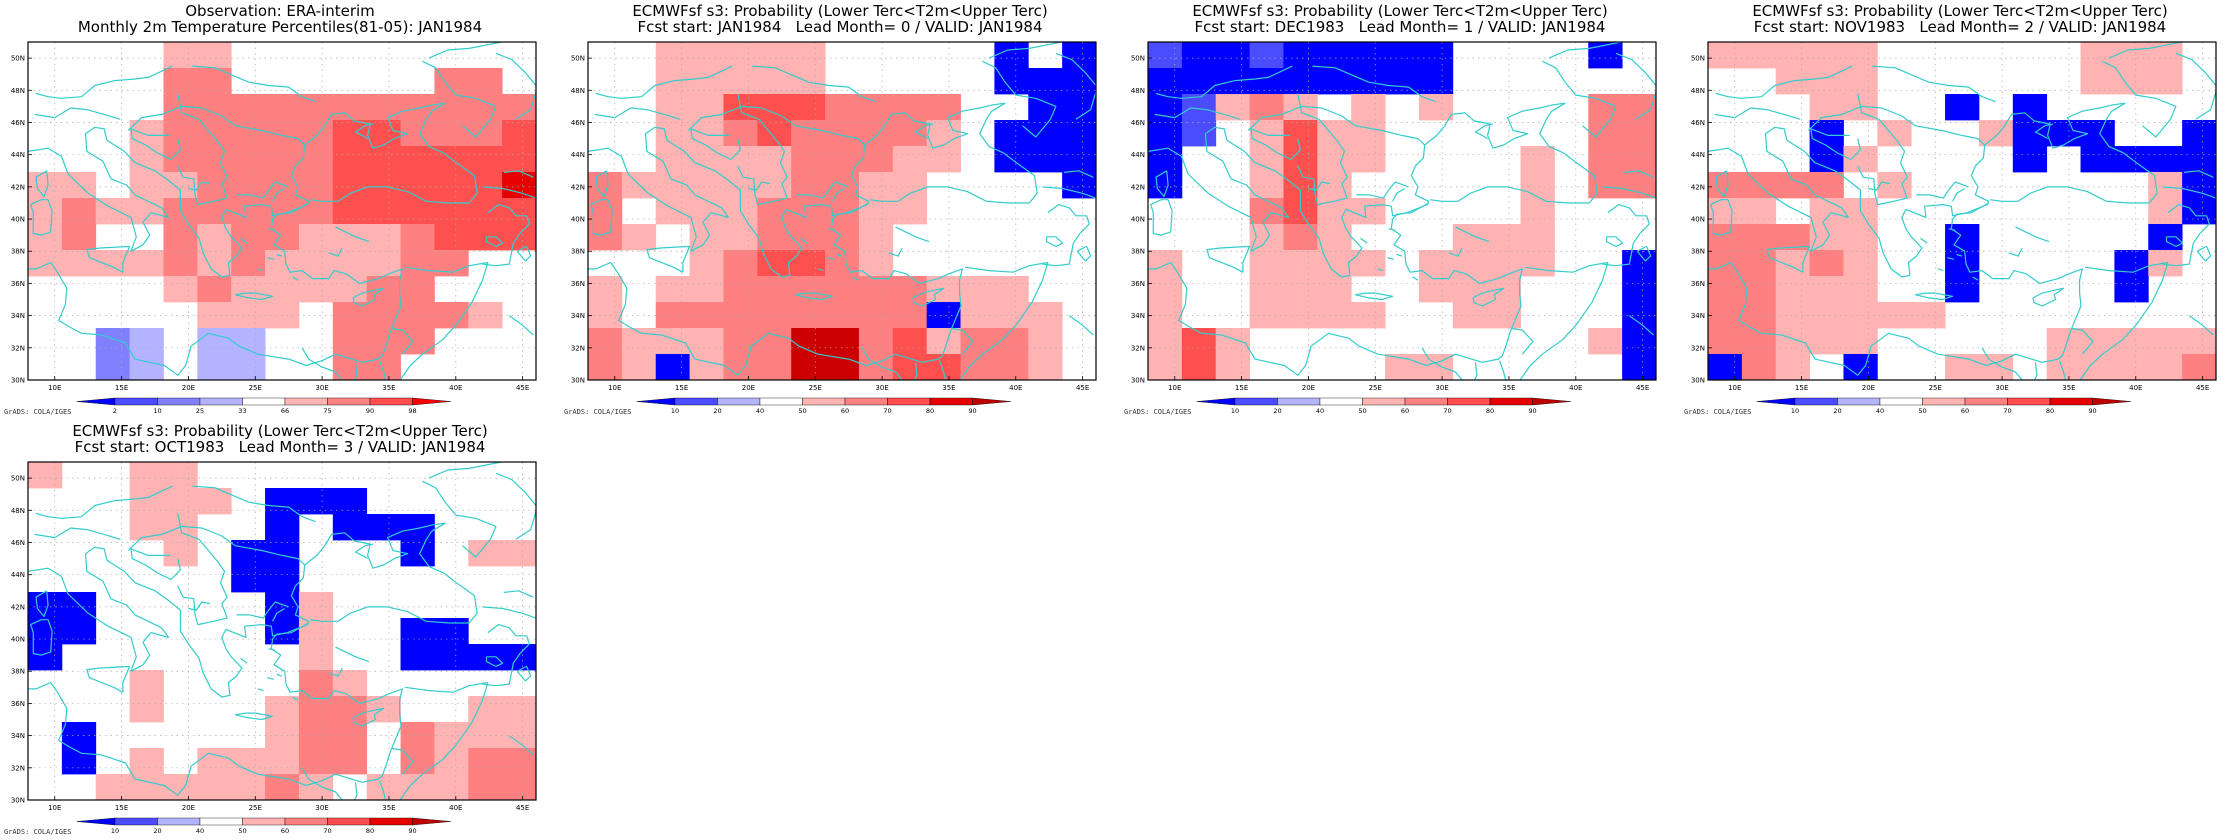 Image resolution: width=2240 pixels, height=840 pixels. I want to click on colorbar: 10 20 40 50 60 70 80 90, so click(1383, 406).